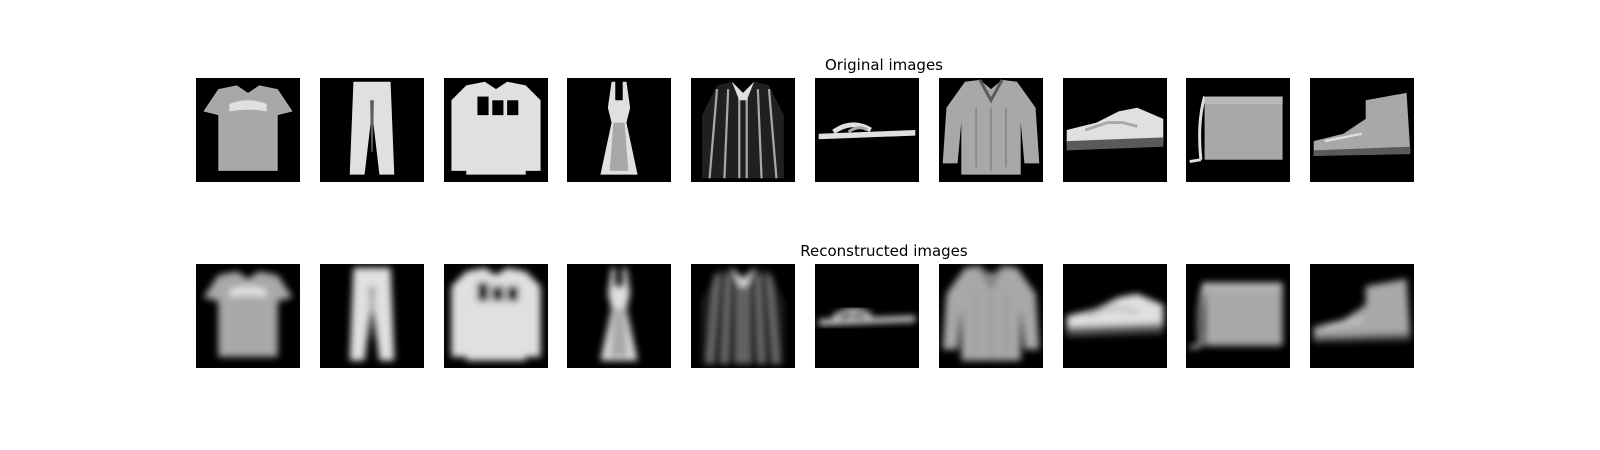 Image resolution: width=1600 pixels, height=450 pixels. What do you see at coordinates (883, 65) in the screenshot?
I see `original-row-title: Original images` at bounding box center [883, 65].